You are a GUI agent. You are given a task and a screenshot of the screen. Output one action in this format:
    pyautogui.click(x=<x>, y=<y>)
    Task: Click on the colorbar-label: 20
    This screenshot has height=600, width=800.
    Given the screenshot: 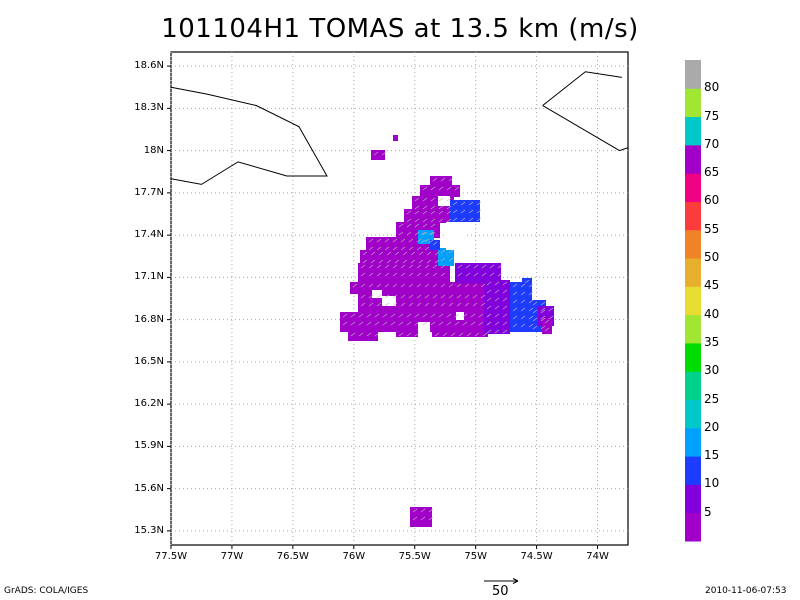 What is the action you would take?
    pyautogui.click(x=712, y=426)
    